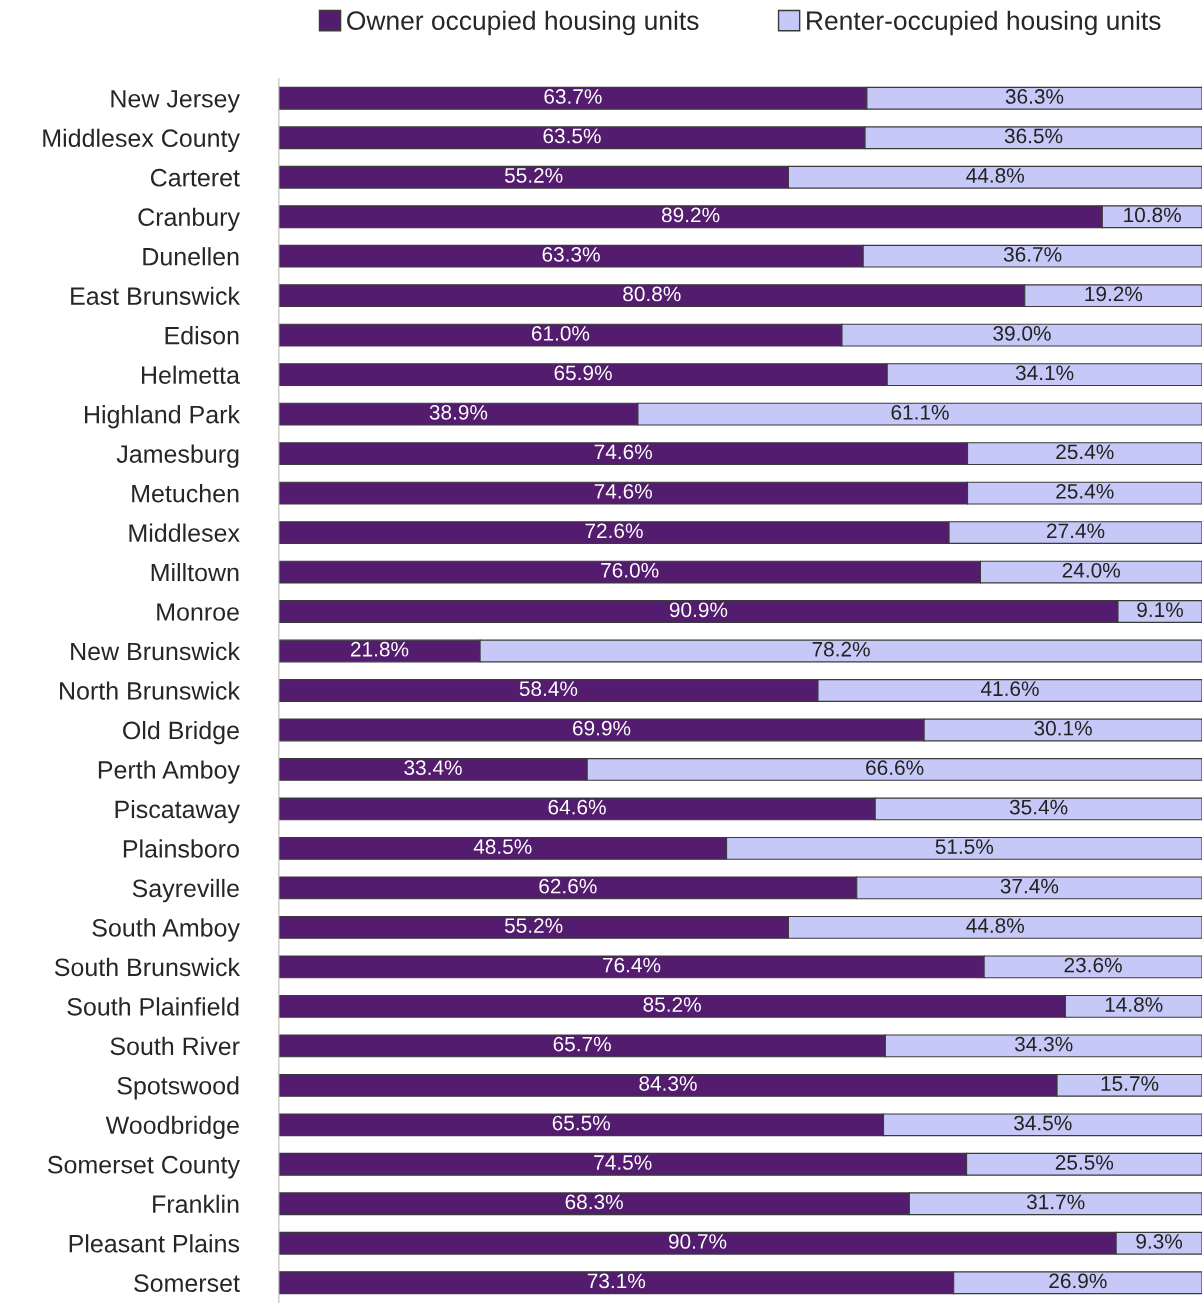 The height and width of the screenshot is (1309, 1202). I want to click on data-label: 36.3%, so click(1034, 96).